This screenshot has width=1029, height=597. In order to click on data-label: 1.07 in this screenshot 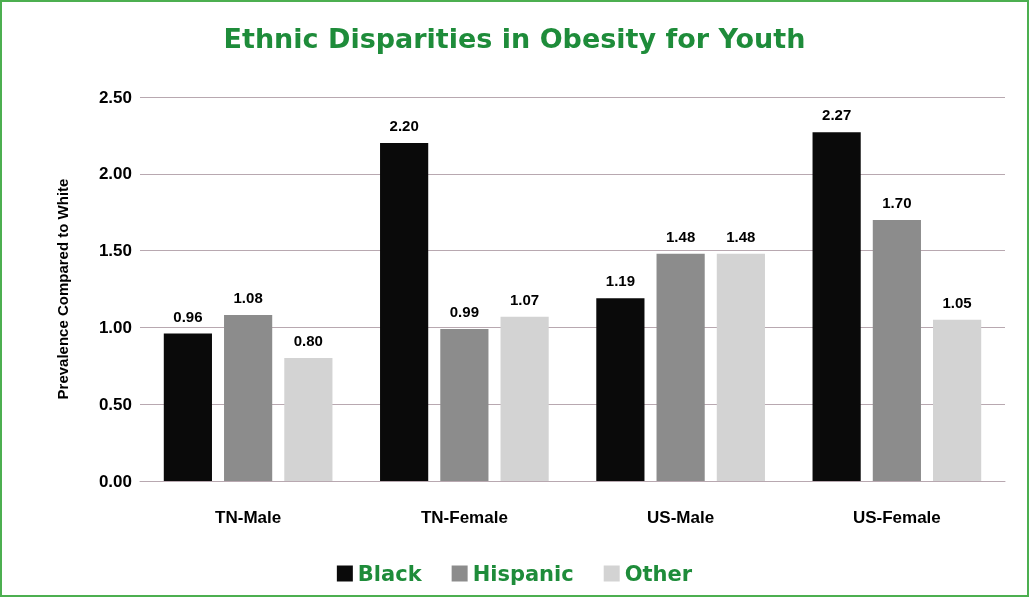, I will do `click(525, 299)`.